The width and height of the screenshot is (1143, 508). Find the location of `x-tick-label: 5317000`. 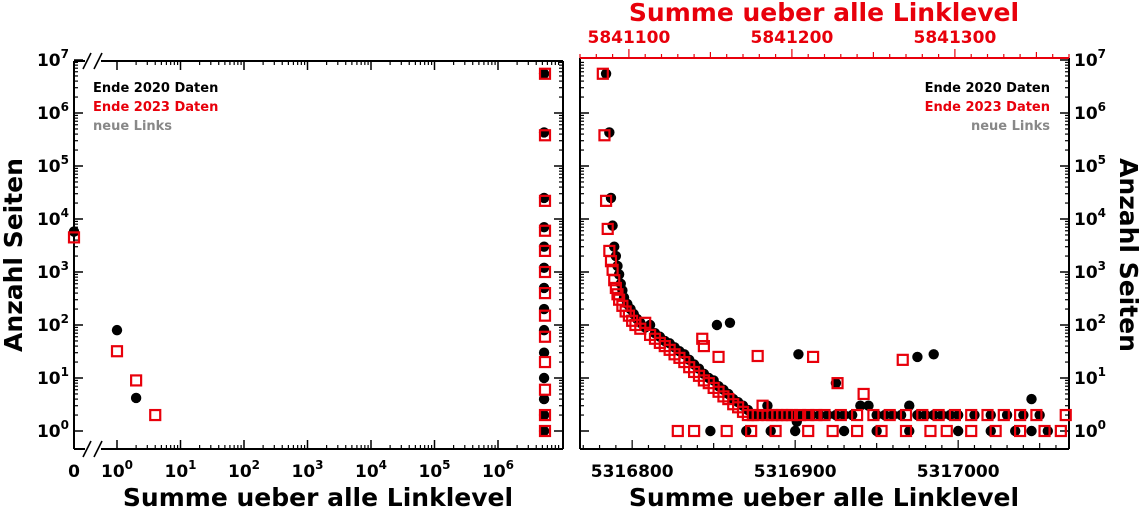

x-tick-label: 5317000 is located at coordinates (958, 472).